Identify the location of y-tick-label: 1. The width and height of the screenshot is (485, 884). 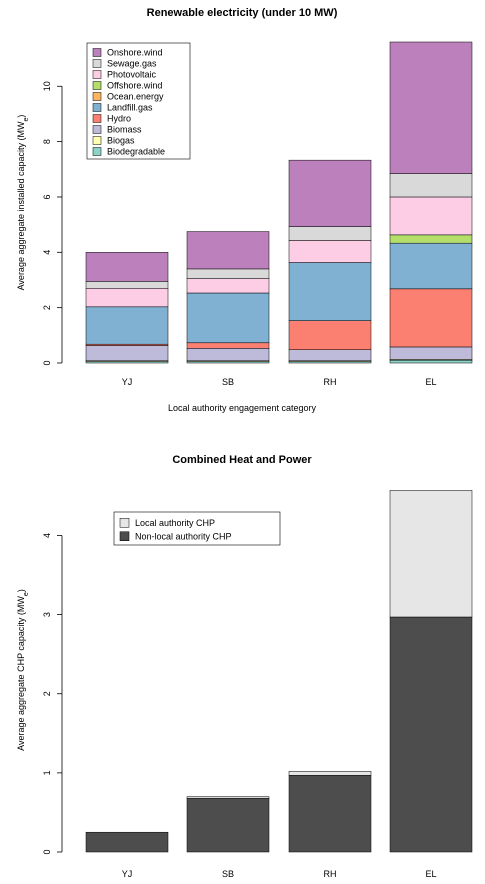
(47, 772).